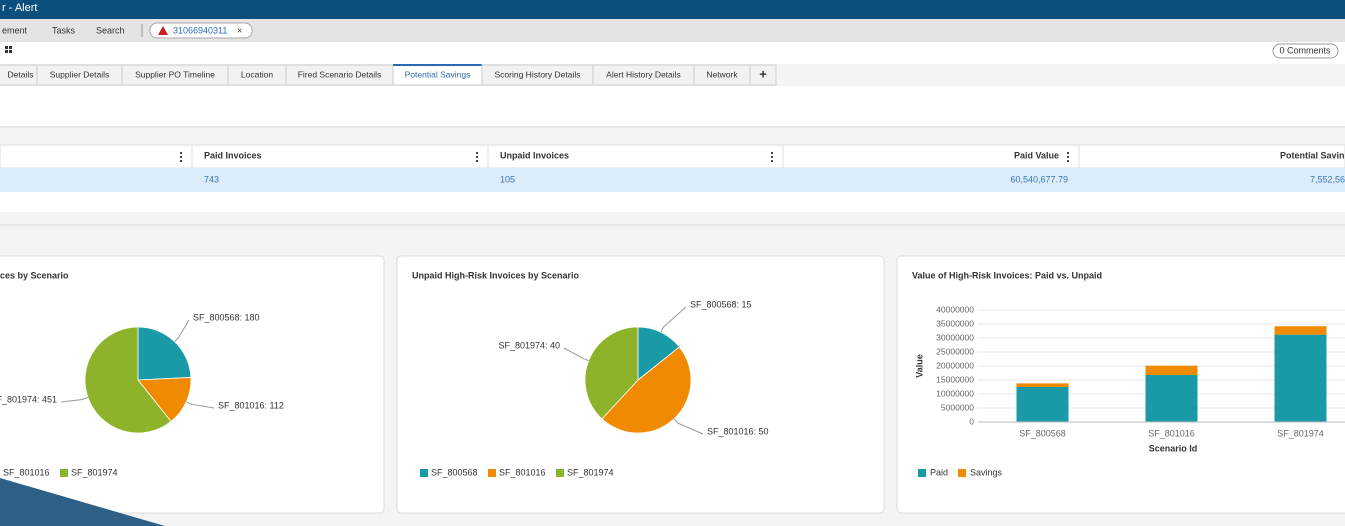  Describe the element at coordinates (1171, 433) in the screenshot. I see `x-tick-label: SF_801016` at that location.